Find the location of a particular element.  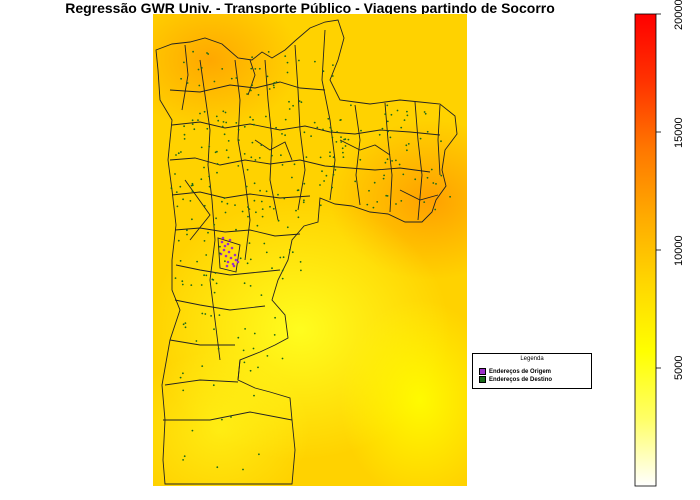

colorbar-tick-label-0: 5000 is located at coordinates (679, 368).